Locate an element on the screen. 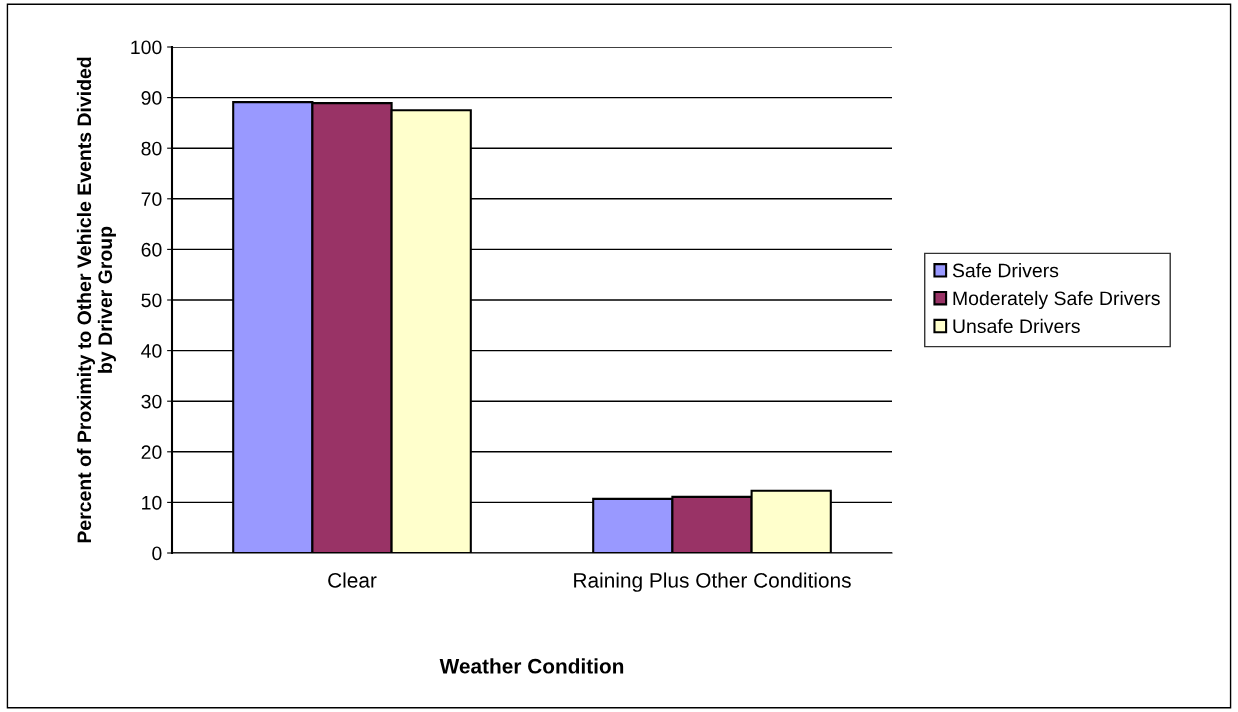 The width and height of the screenshot is (1238, 712). y-tick-label: 30 is located at coordinates (151, 401).